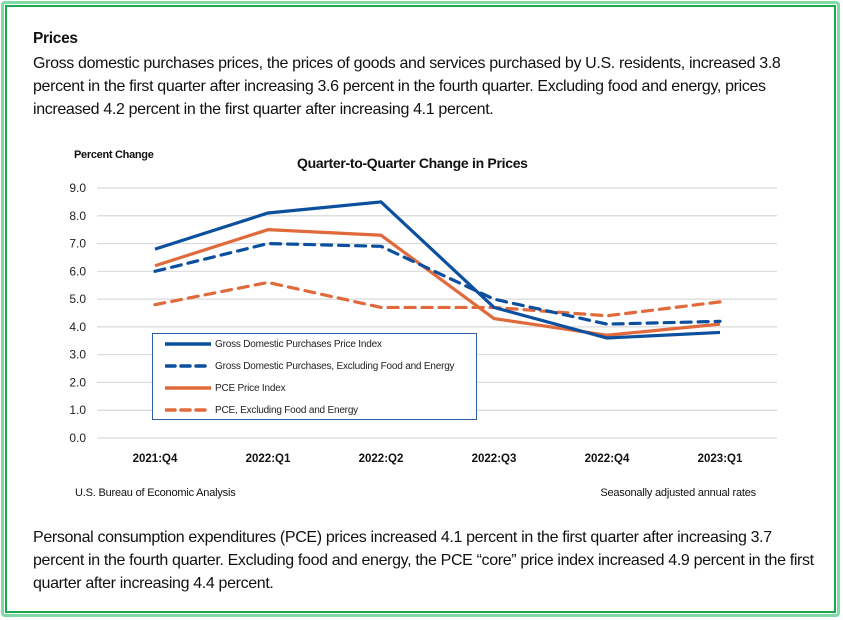 This screenshot has width=843, height=620. Describe the element at coordinates (298, 344) in the screenshot. I see `legend-label: Gross Domestic Purchases Price Index` at that location.